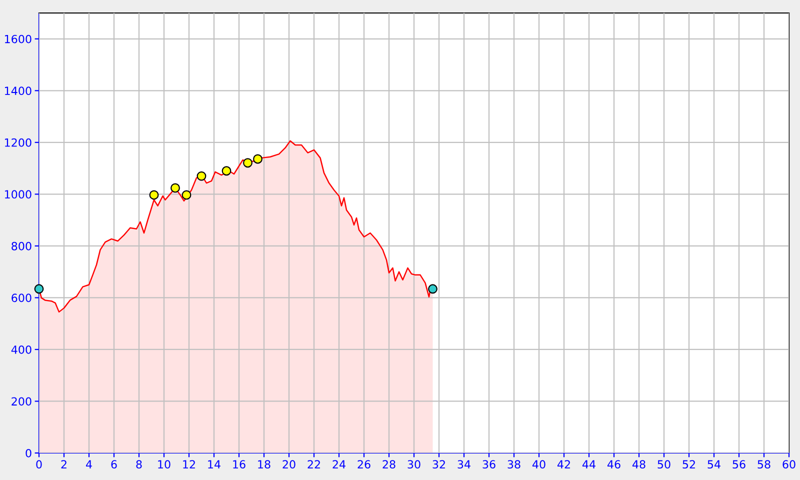  What do you see at coordinates (789, 464) in the screenshot?
I see `x-tick-label: 60` at bounding box center [789, 464].